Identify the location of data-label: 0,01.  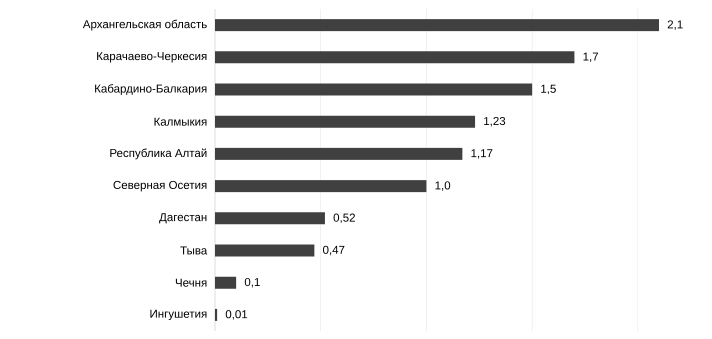
(237, 315).